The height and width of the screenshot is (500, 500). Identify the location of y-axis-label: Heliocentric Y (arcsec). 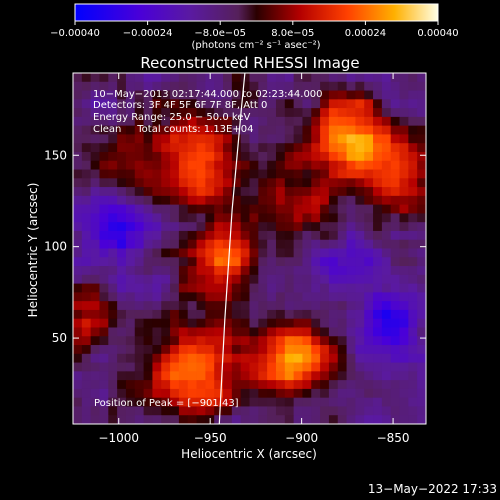
(33, 250).